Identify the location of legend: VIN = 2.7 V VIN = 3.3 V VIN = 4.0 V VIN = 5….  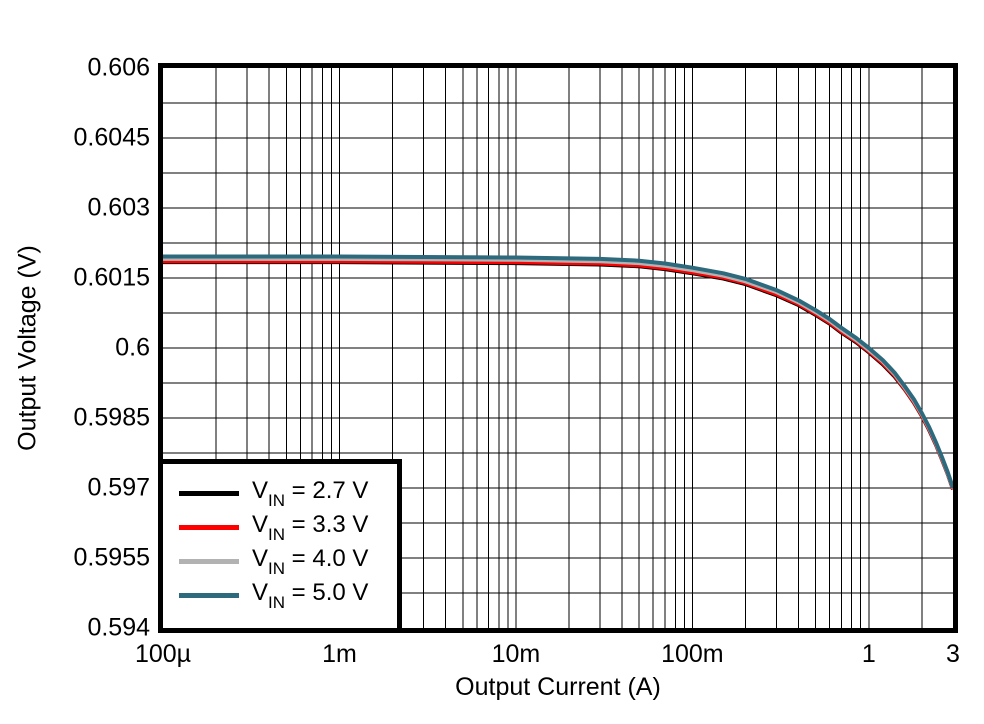
(280, 546).